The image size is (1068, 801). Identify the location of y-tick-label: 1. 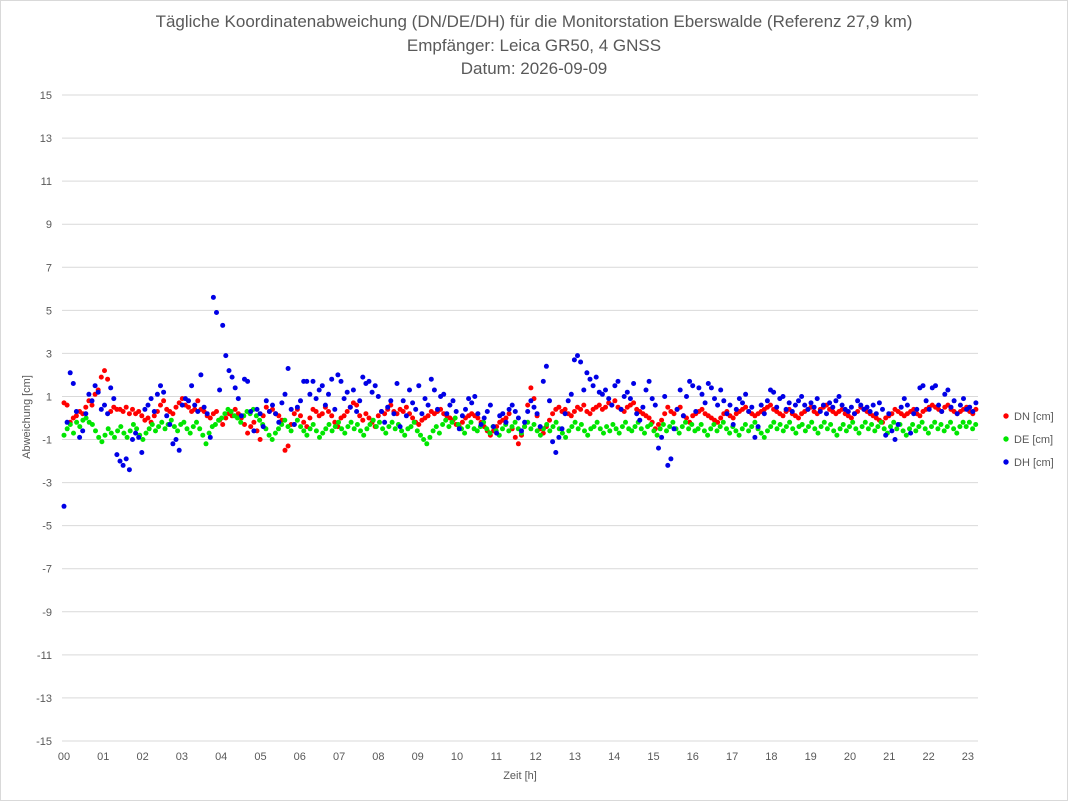
(49, 397).